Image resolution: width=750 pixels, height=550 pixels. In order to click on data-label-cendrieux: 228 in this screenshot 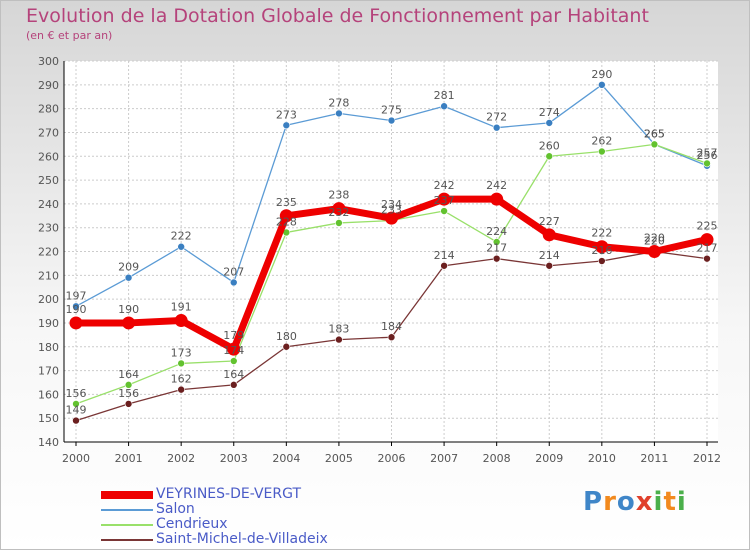, I will do `click(286, 221)`.